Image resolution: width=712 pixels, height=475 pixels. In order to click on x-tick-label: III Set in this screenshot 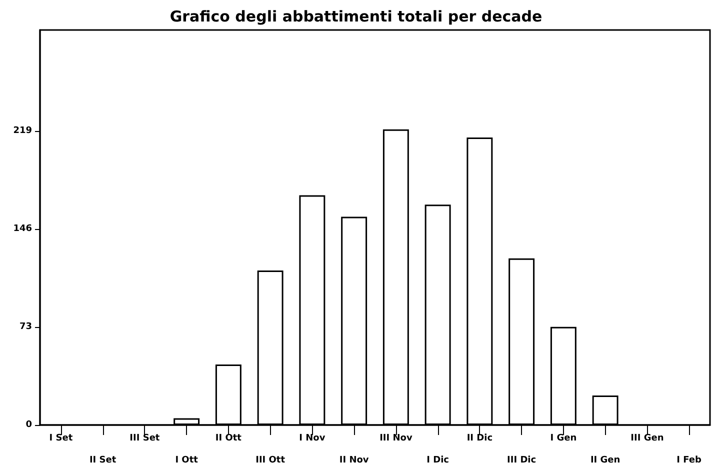, I will do `click(145, 439)`.